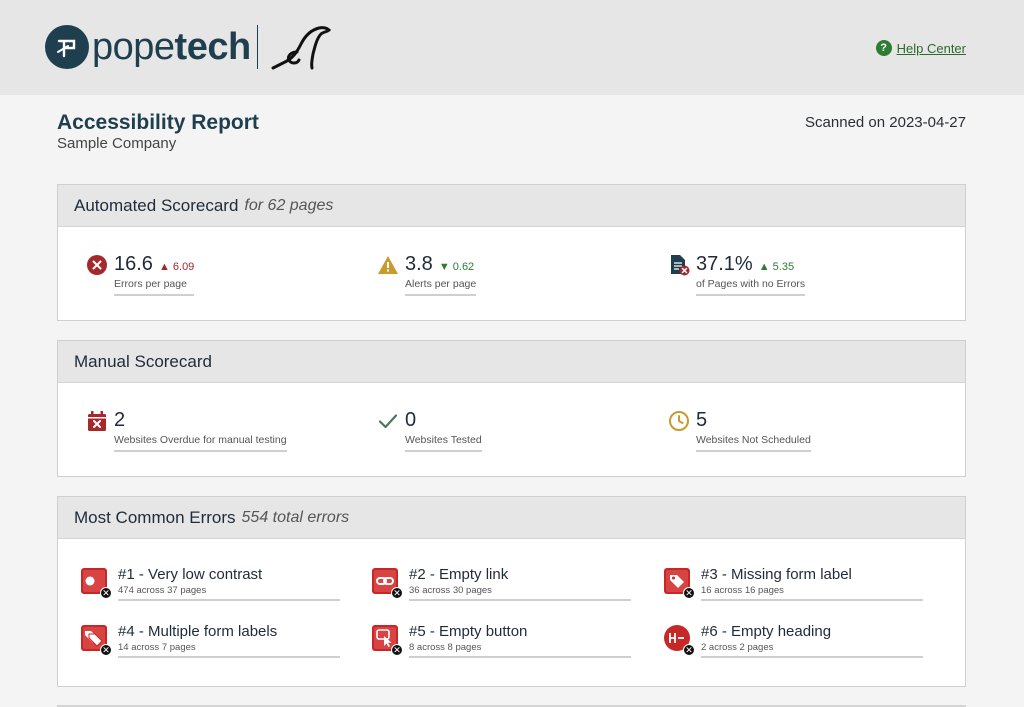  I want to click on errors-per-page-delta: ▲ 6.09, so click(176, 267).